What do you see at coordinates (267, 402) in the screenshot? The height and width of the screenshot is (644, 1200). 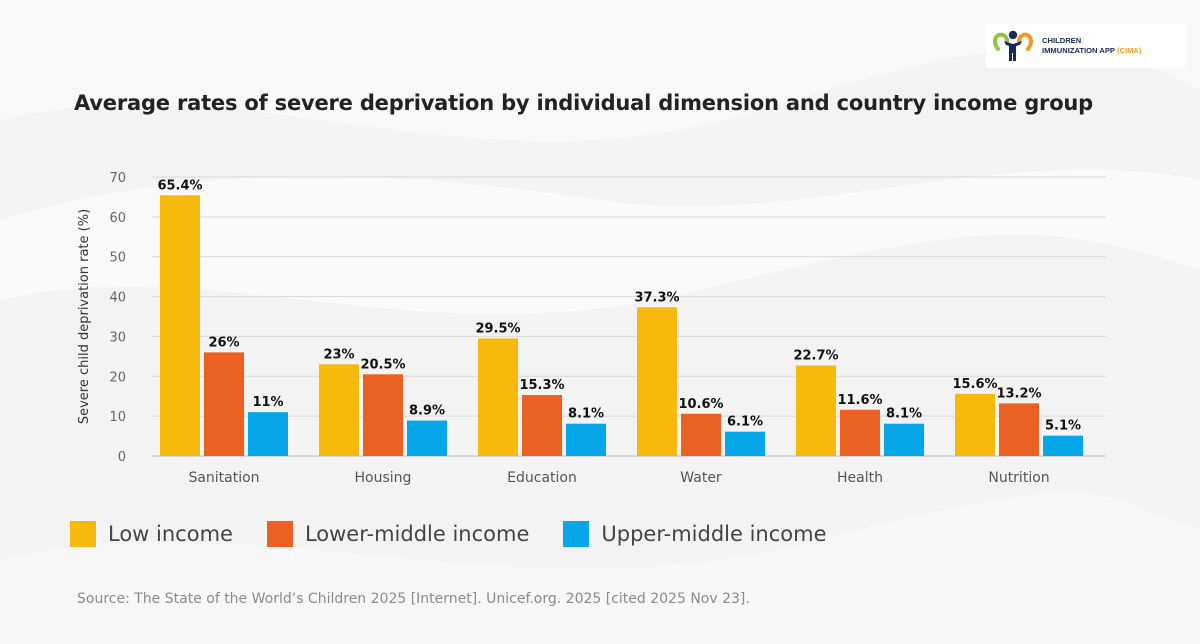 I see `data-label: 11%` at bounding box center [267, 402].